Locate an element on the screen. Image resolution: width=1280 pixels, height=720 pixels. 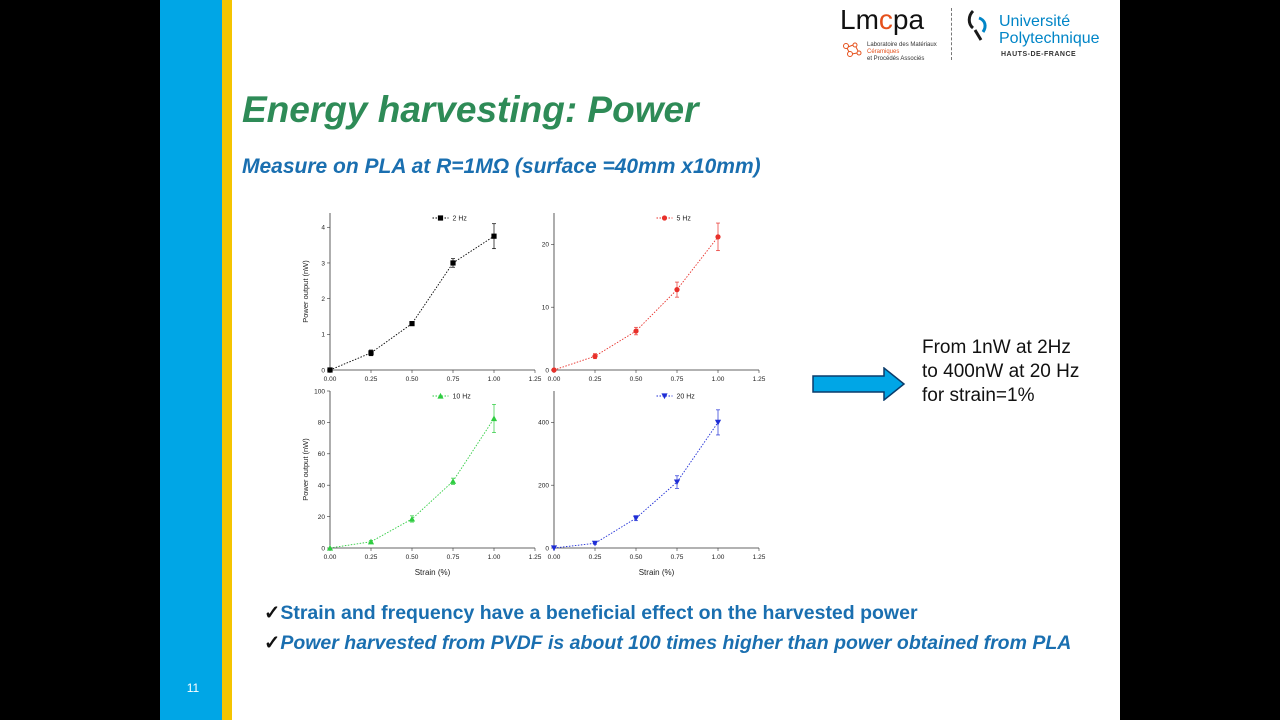
legend-label: 5 Hz is located at coordinates (684, 219).